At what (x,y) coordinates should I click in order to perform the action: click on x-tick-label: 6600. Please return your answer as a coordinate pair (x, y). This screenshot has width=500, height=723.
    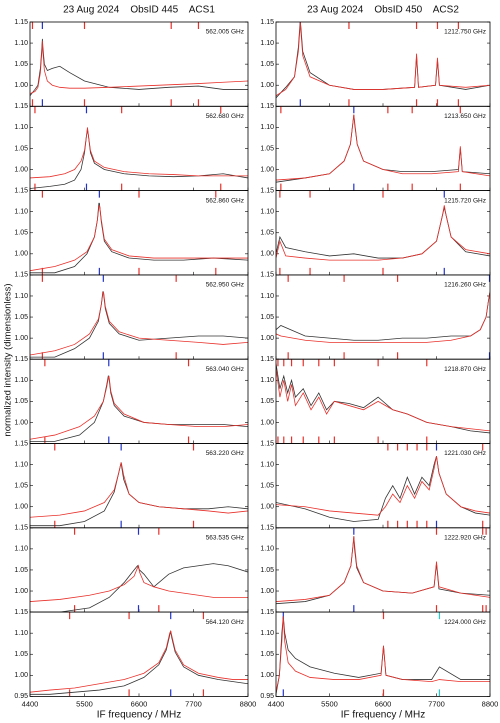
    Looking at the image, I should click on (139, 703).